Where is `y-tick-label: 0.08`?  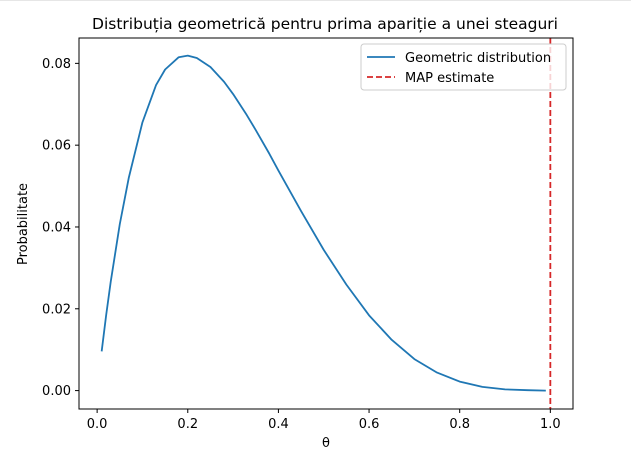 y-tick-label: 0.08 is located at coordinates (56, 64).